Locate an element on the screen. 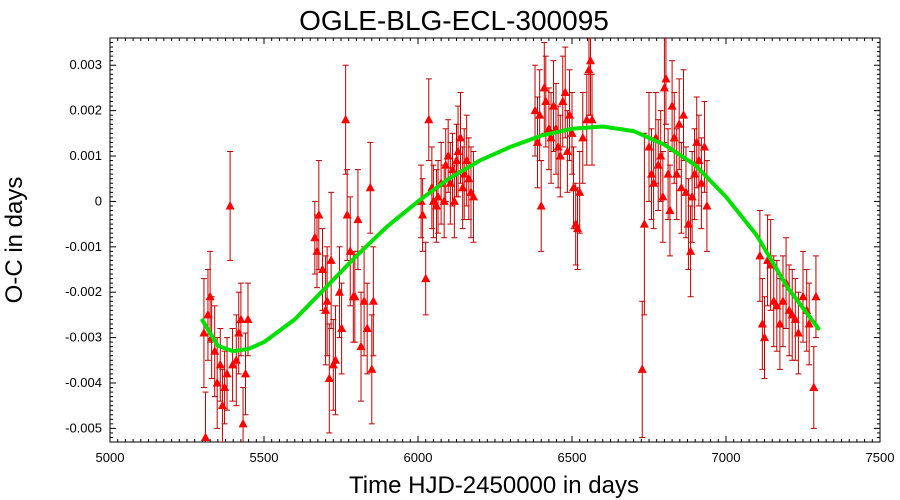  x-tick-label: 7500 is located at coordinates (880, 457).